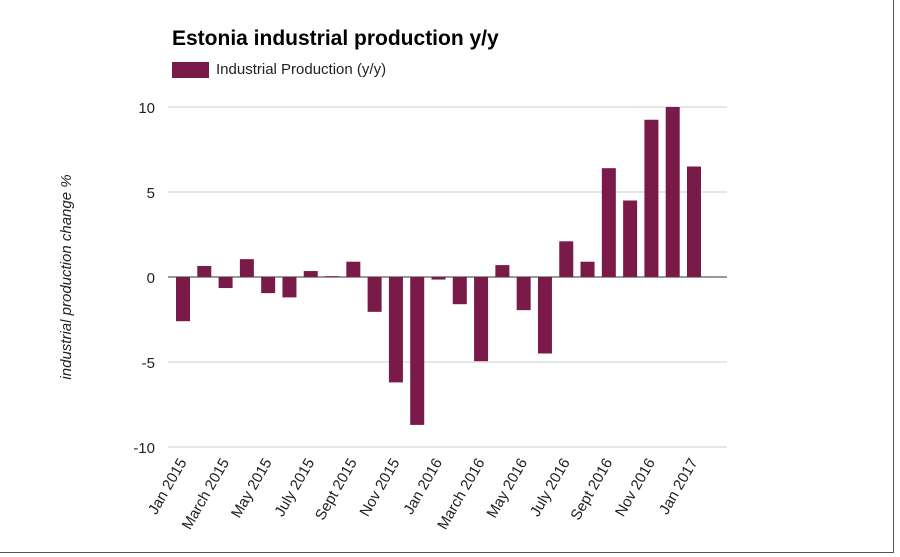 The height and width of the screenshot is (557, 900). Describe the element at coordinates (268, 285) in the screenshot. I see `bar-may-2015` at that location.